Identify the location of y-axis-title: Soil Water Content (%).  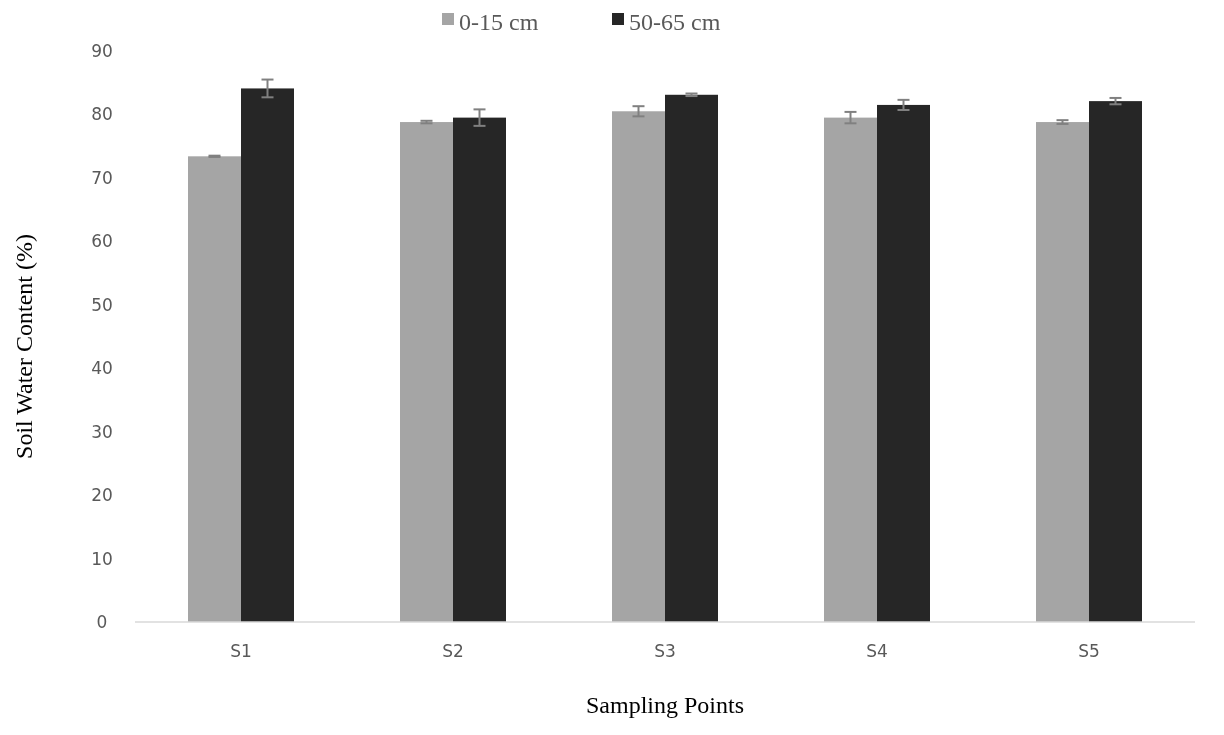
(24, 346).